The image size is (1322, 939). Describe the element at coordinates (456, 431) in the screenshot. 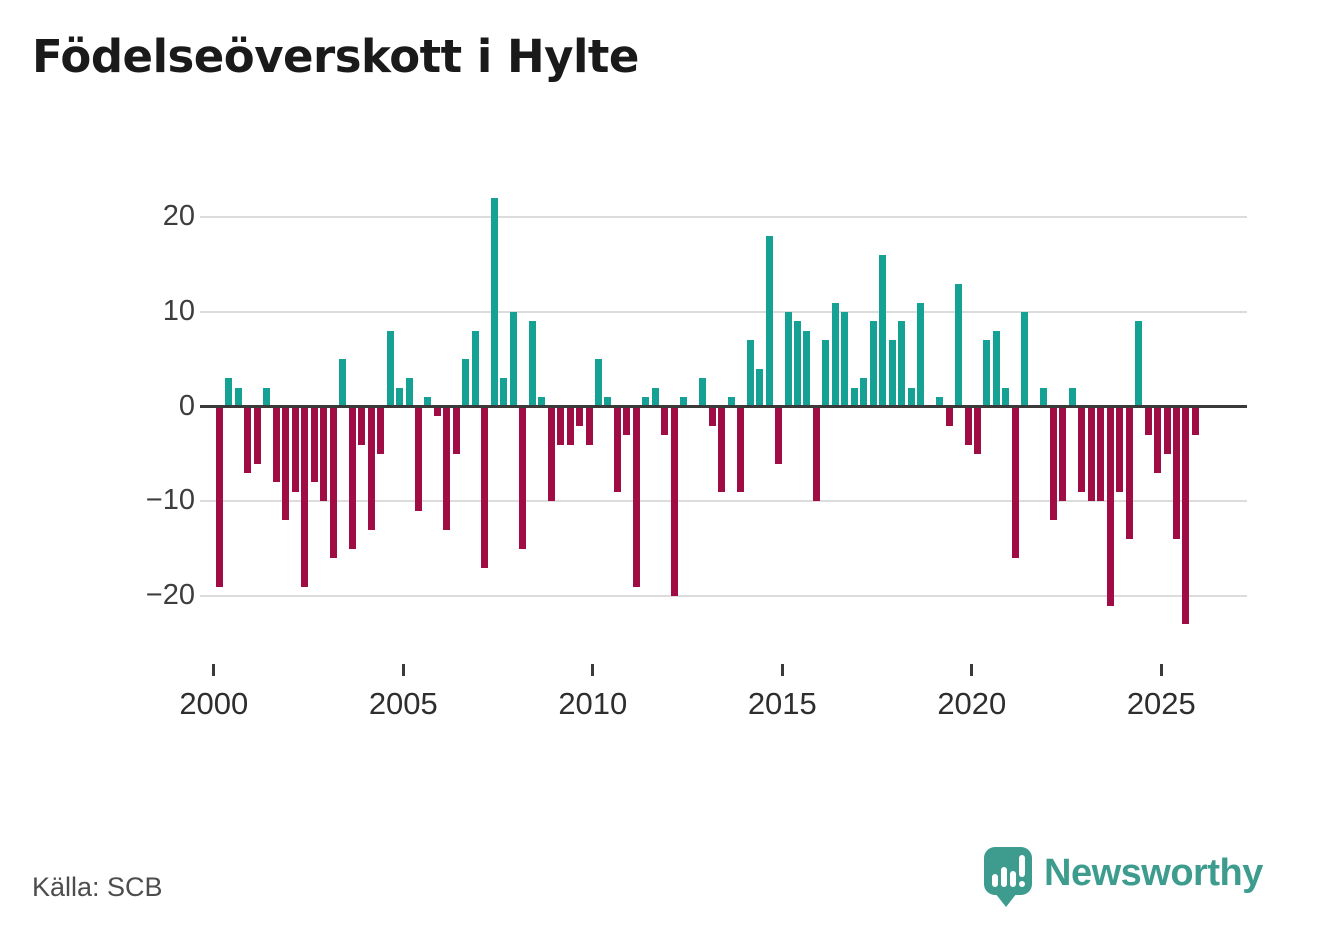

I see `bar-2006Q2` at that location.